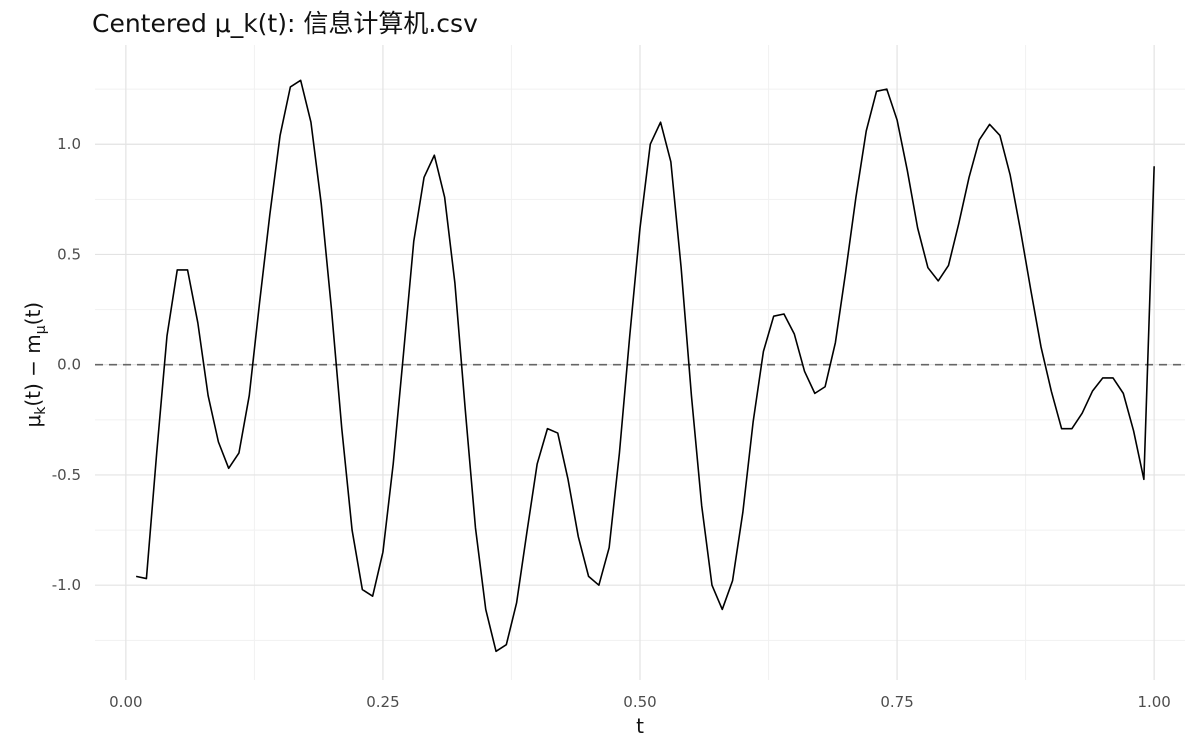  Describe the element at coordinates (69, 254) in the screenshot. I see `y-tick-label: 0.5` at that location.